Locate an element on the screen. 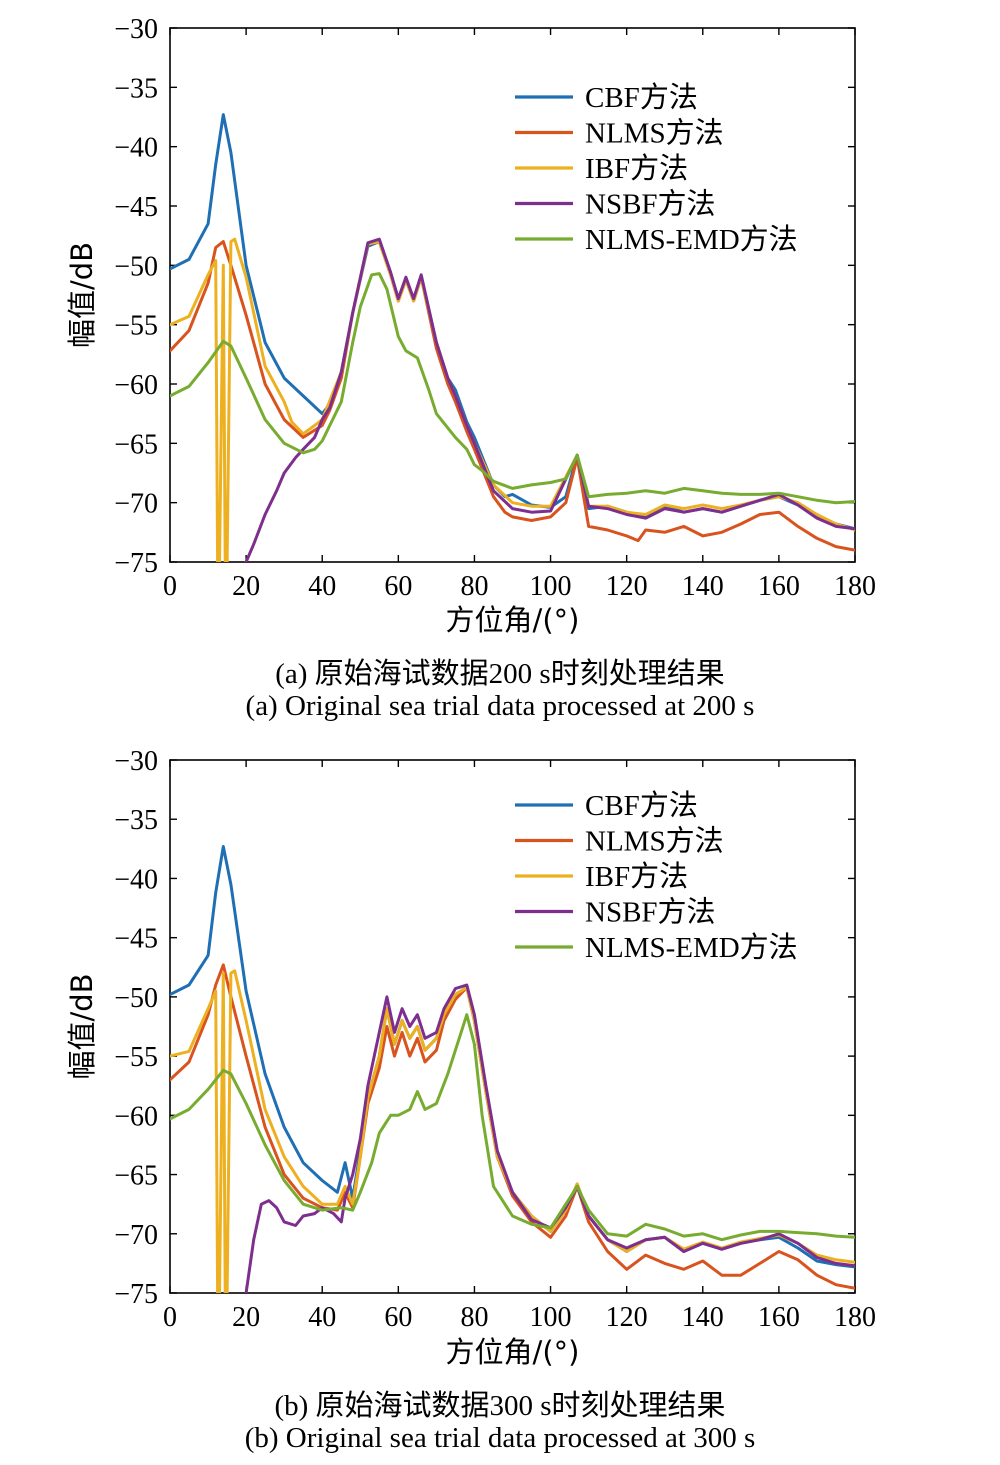 Image resolution: width=1000 pixels, height=1465 pixels. caption-b-cn: (b) 原始海试数据300 s时刻处理结果 is located at coordinates (500, 1406).